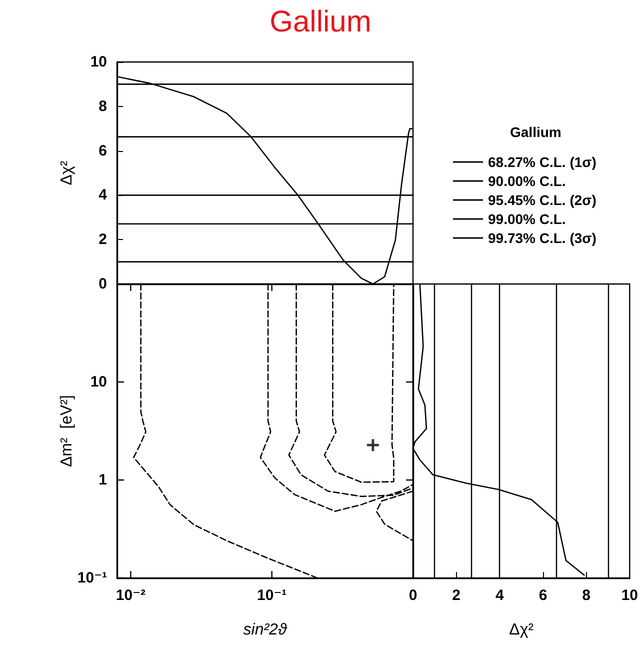 This screenshot has height=665, width=641. Describe the element at coordinates (102, 106) in the screenshot. I see `y-tick-label: 8` at that location.